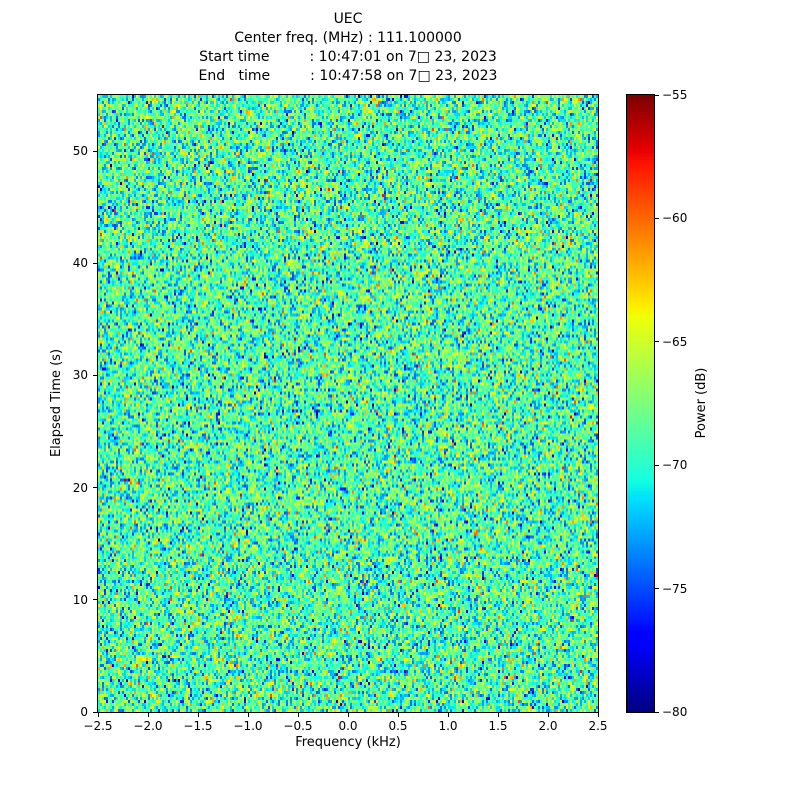 This screenshot has height=800, width=800. I want to click on start-time-line: Start time : 10:47:01 on 7□ 23, 2023, so click(348, 57).